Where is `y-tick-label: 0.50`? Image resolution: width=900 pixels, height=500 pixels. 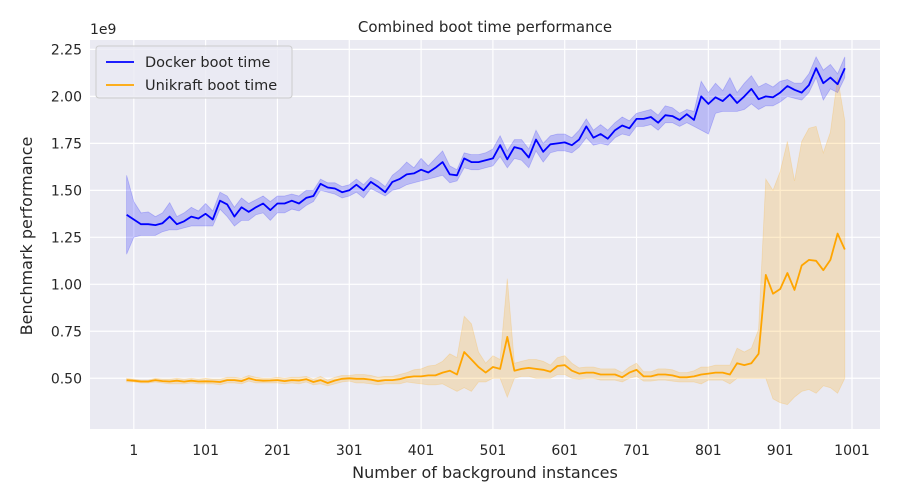 y-tick-label: 0.50 is located at coordinates (66, 379).